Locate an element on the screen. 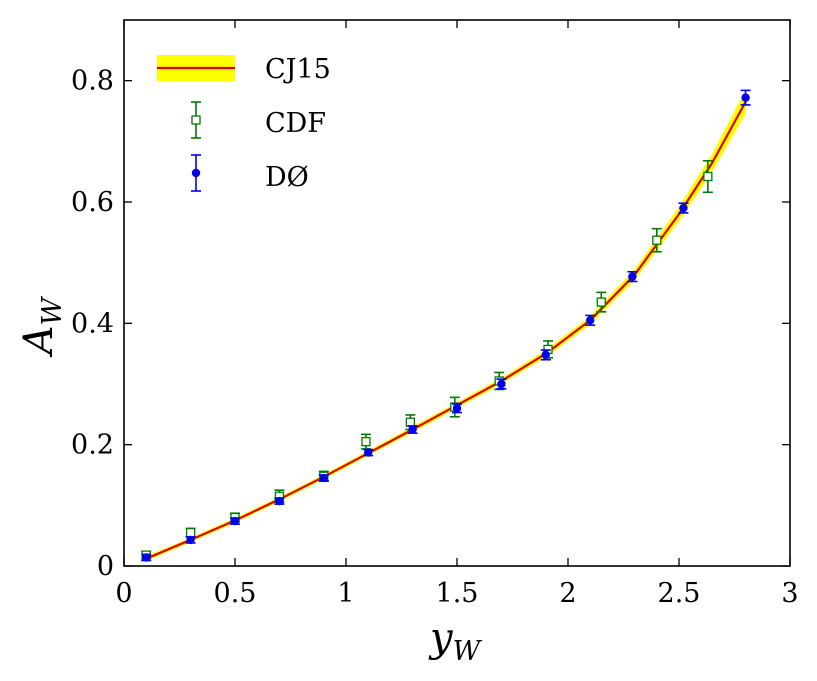 This screenshot has height=681, width=817. y-axis-title-main: A is located at coordinates (39, 341).